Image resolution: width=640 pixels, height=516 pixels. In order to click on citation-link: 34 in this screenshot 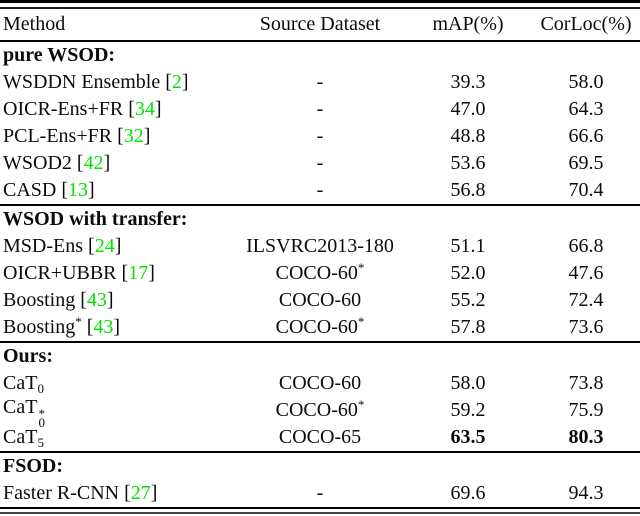, I will do `click(144, 109)`.